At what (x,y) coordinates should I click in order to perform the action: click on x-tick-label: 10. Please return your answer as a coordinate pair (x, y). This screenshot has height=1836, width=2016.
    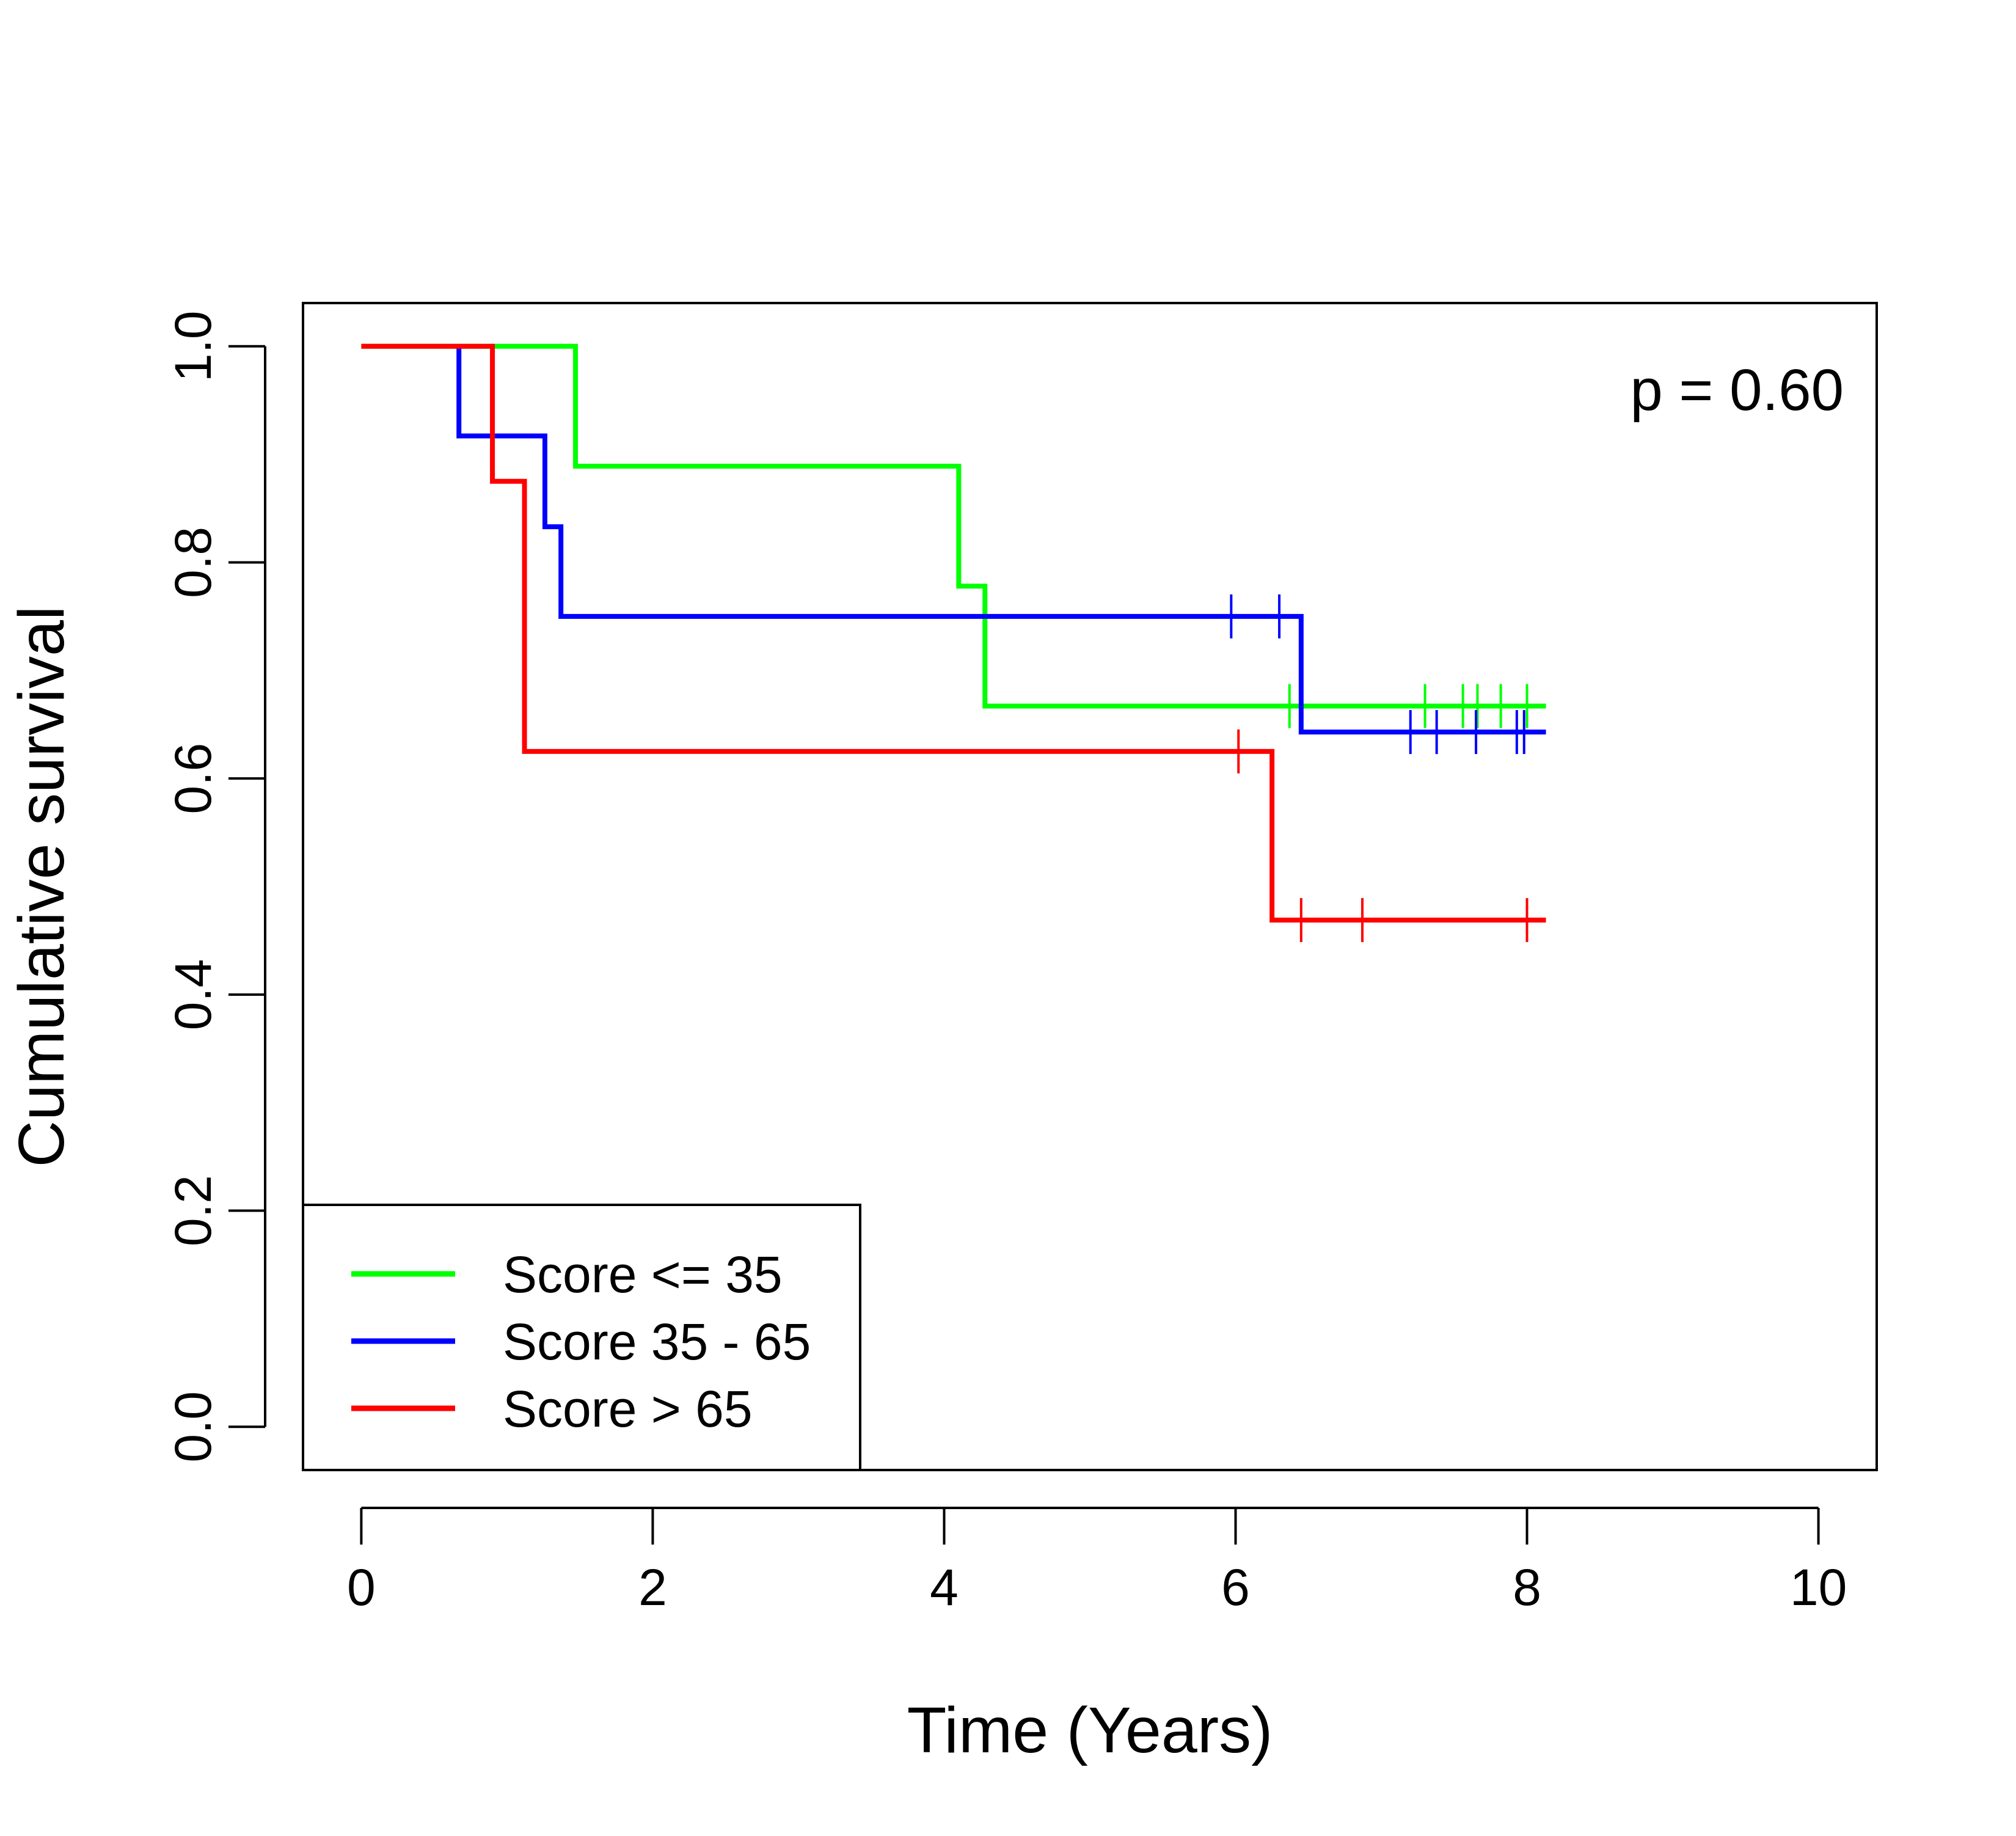
    Looking at the image, I should click on (1819, 1588).